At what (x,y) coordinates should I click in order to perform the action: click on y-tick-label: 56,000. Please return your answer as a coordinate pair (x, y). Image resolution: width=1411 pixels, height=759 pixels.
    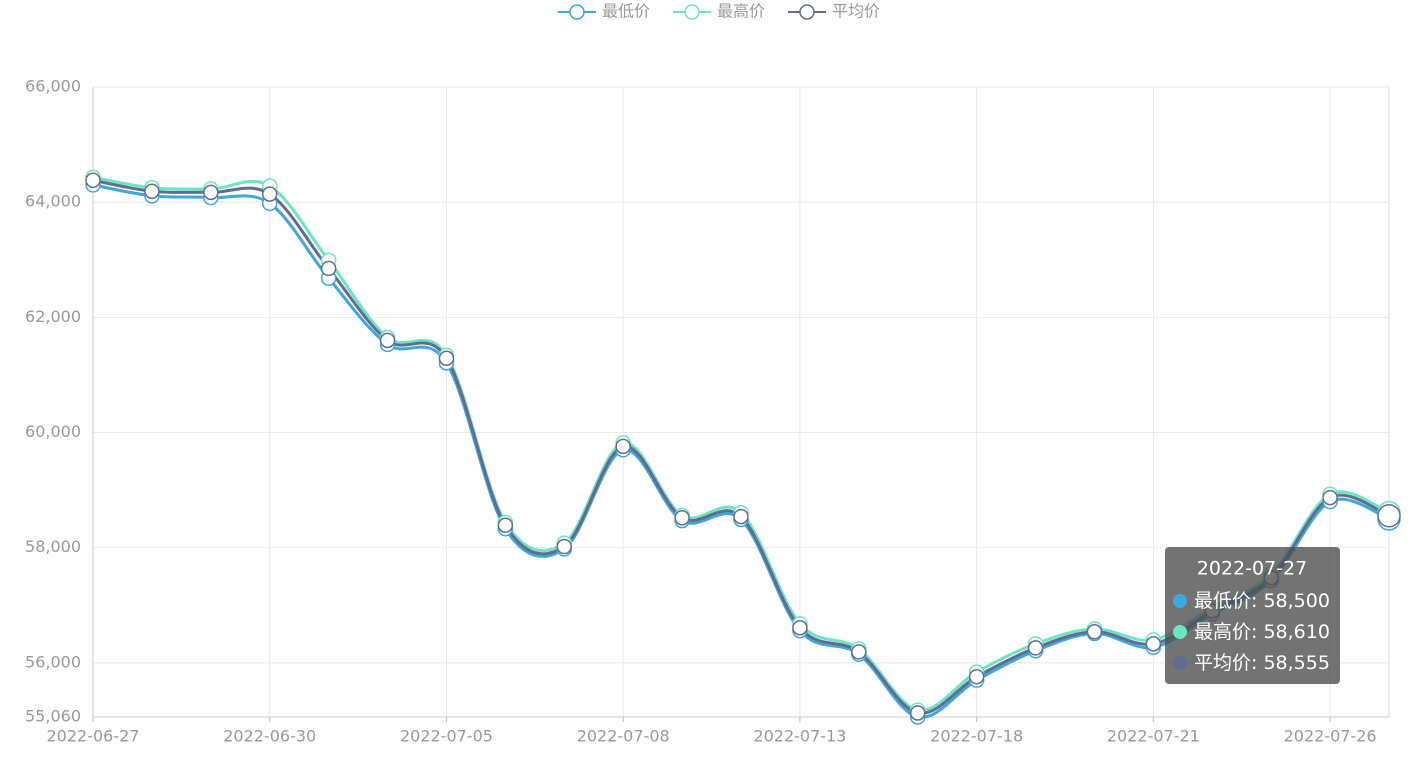
    Looking at the image, I should click on (53, 661).